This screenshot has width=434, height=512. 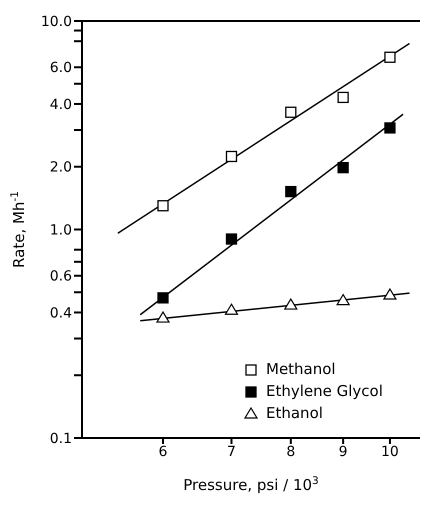 I want to click on y-tick-label: 4.0, so click(x=61, y=104).